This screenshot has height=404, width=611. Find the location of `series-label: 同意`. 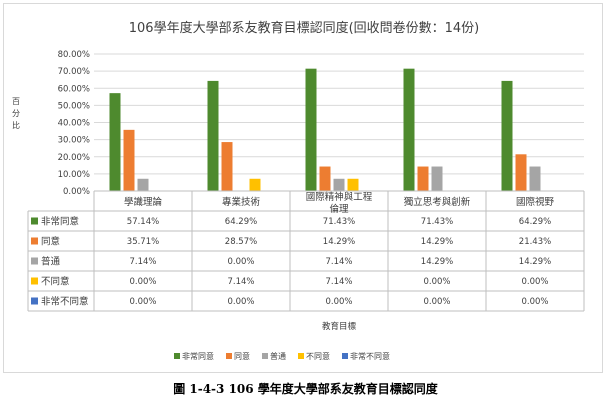

series-label: 同意 is located at coordinates (50, 242).